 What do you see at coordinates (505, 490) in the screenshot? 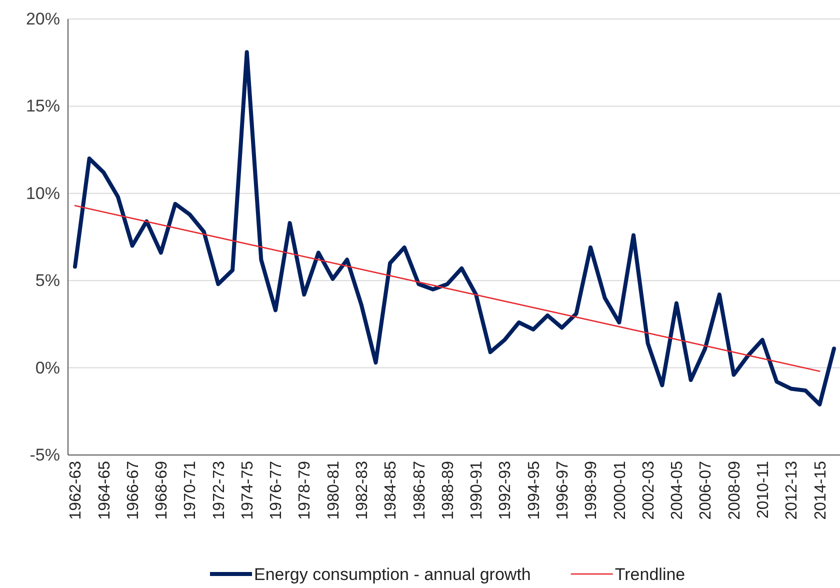
I see `x-tick-label: 1992-93` at bounding box center [505, 490].